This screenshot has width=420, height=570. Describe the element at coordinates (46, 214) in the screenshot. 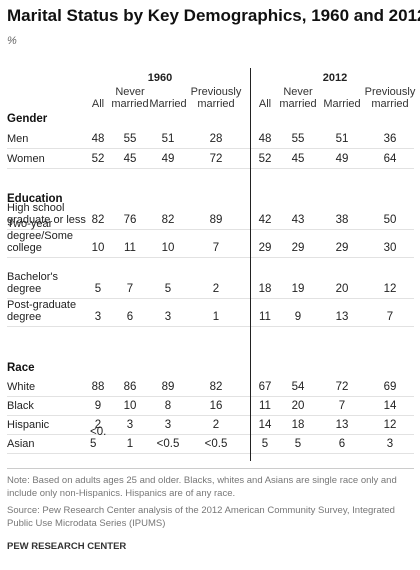

I see `row-label: High school graduate or less` at that location.